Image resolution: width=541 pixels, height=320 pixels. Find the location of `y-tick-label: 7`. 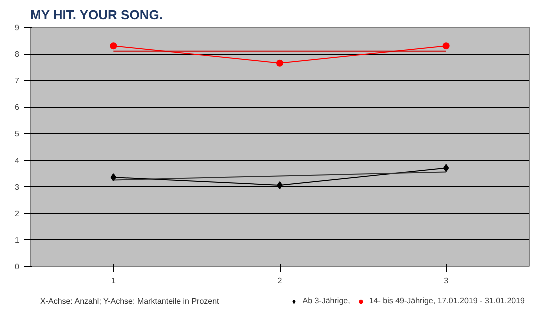

y-tick-label: 7 is located at coordinates (17, 81).